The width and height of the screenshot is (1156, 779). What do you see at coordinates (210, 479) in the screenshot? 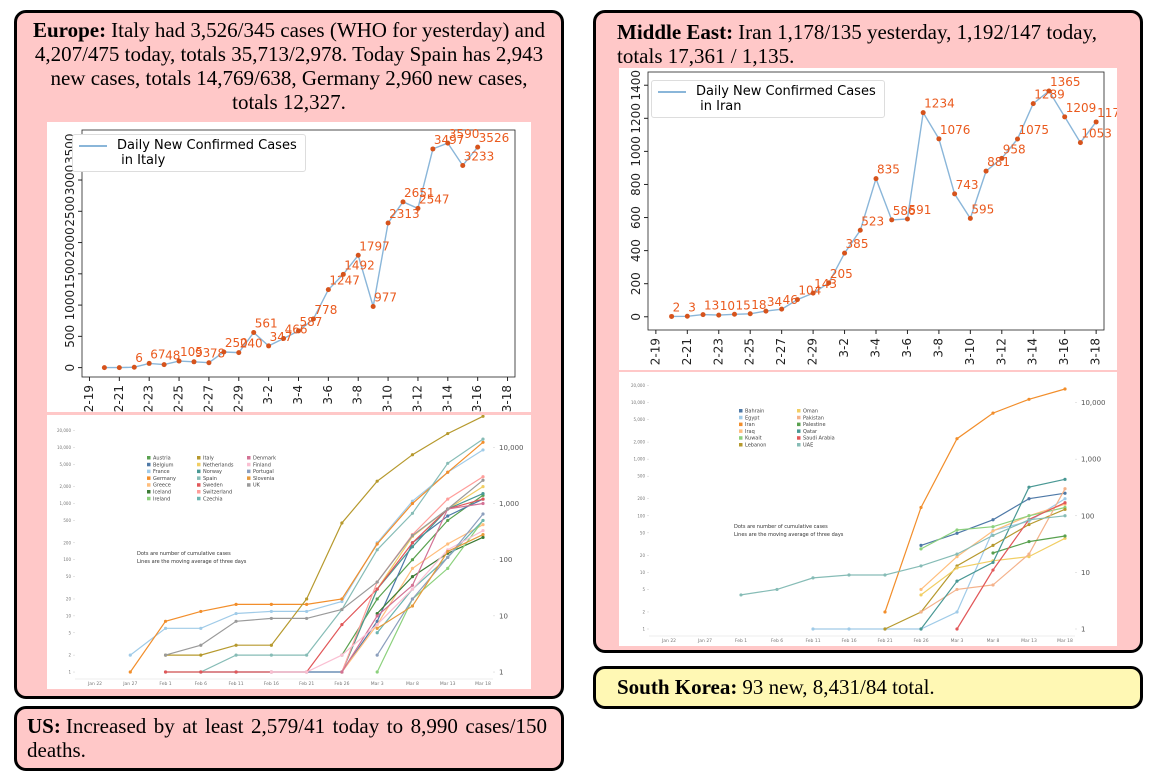
I see `legend-label: Spain` at bounding box center [210, 479].